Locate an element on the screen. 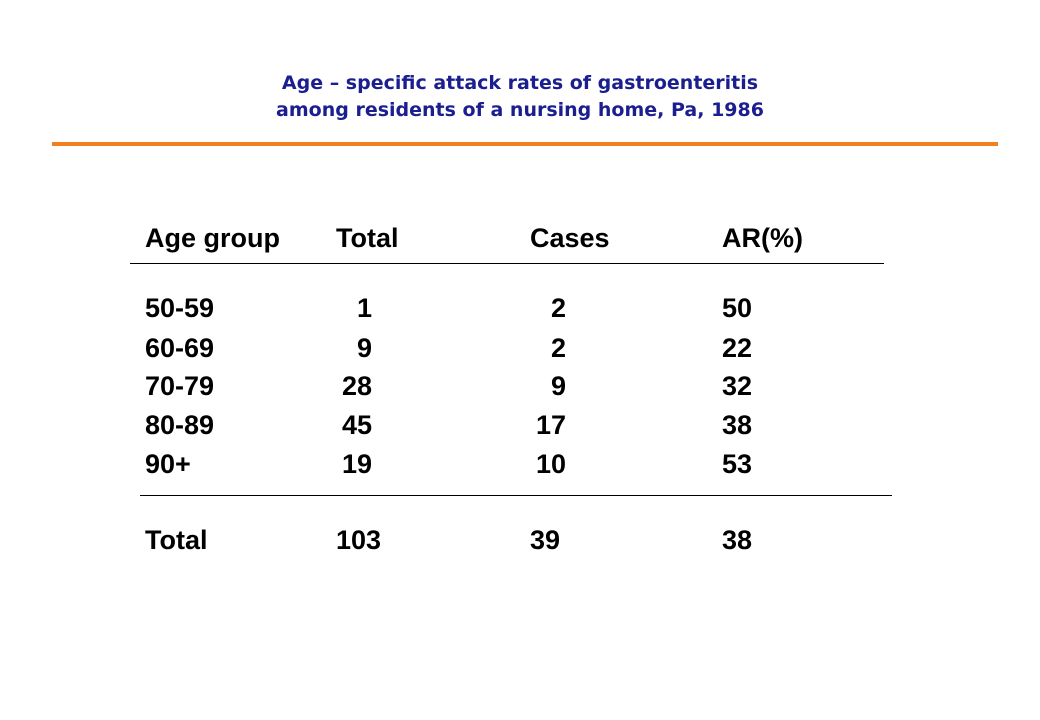  cell-total: 1 is located at coordinates (364, 308).